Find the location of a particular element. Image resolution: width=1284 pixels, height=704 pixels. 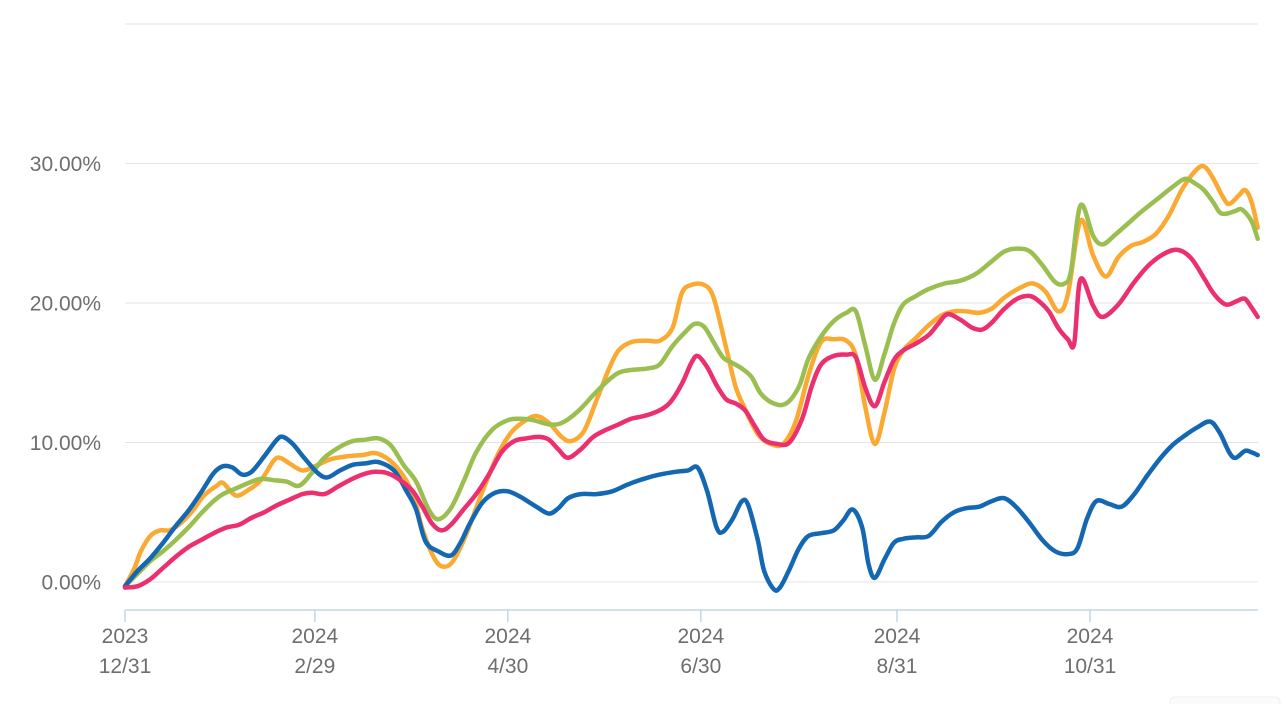

y-axis-label: 30.00% is located at coordinates (65, 164).